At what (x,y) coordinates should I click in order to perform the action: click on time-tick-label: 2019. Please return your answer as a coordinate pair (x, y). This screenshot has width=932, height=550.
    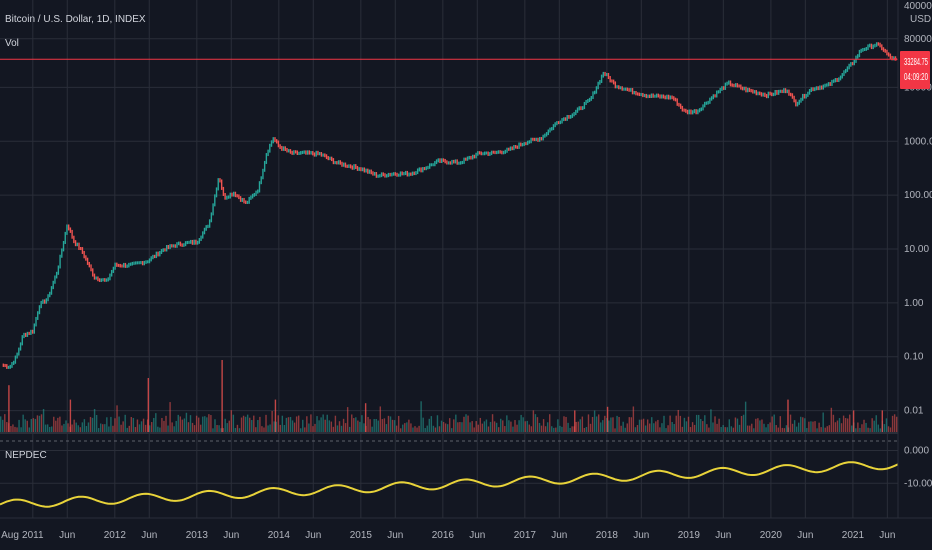
    Looking at the image, I should click on (689, 535).